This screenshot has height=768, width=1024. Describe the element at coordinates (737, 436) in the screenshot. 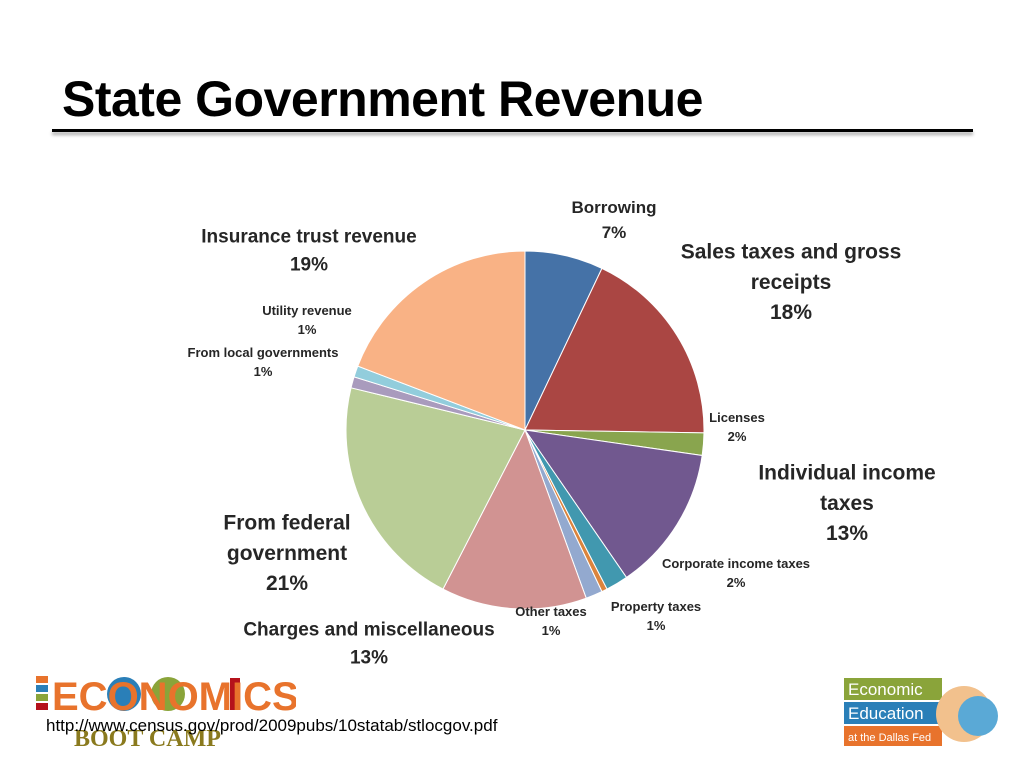

I see `pie-percent-licenses: 2%` at that location.